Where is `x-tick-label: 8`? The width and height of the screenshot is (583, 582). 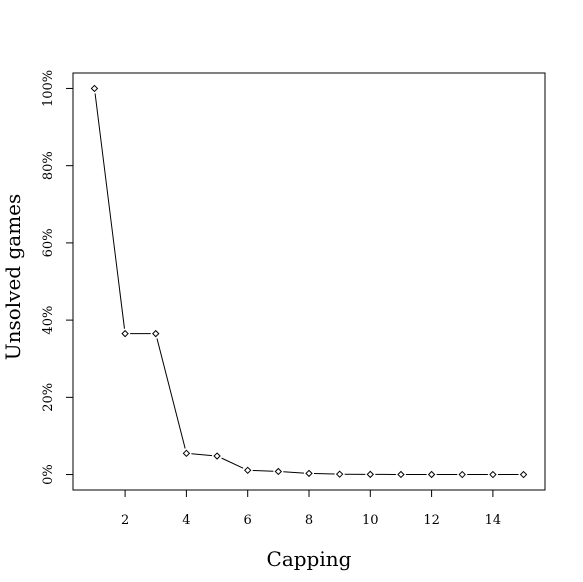
x-tick-label: 8 is located at coordinates (309, 520).